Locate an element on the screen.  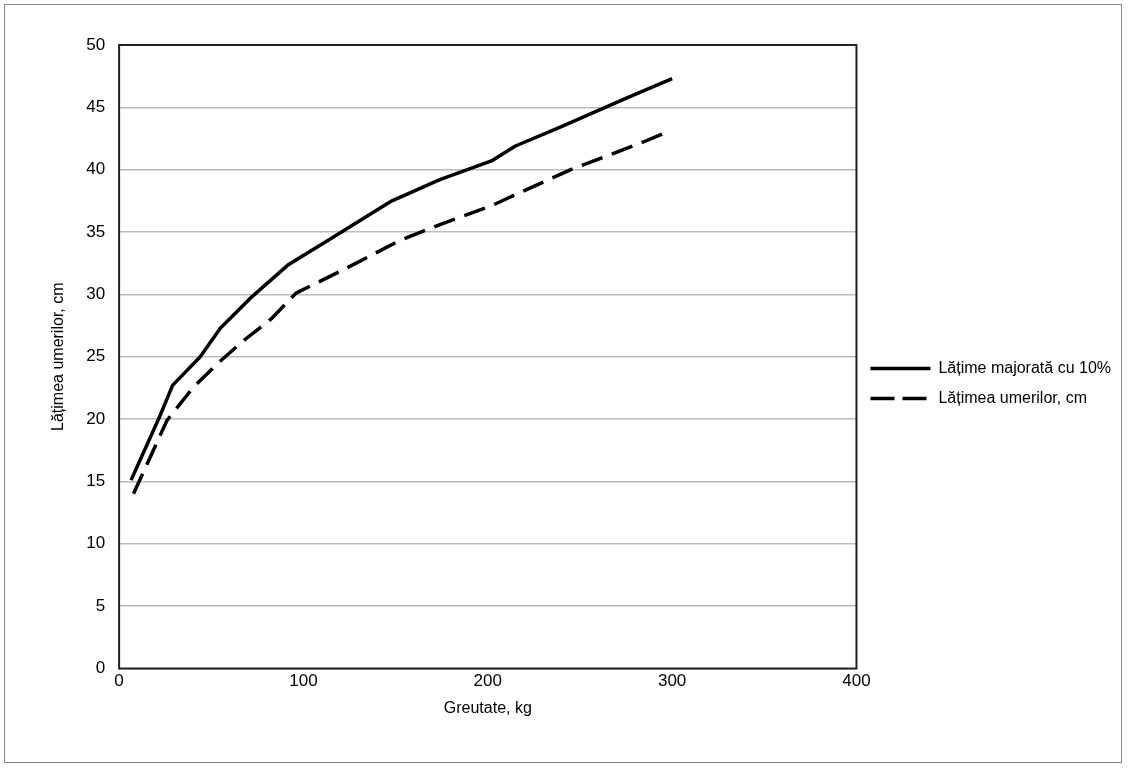
x-axis-title: Greutate, kg is located at coordinates (487, 707).